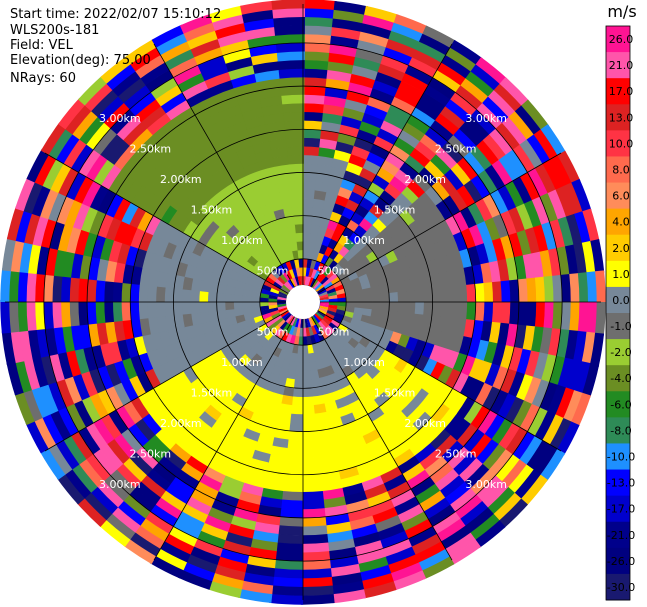 Image resolution: width=647 pixels, height=607 pixels. I want to click on range-ring-label: 3.00km, so click(486, 484).